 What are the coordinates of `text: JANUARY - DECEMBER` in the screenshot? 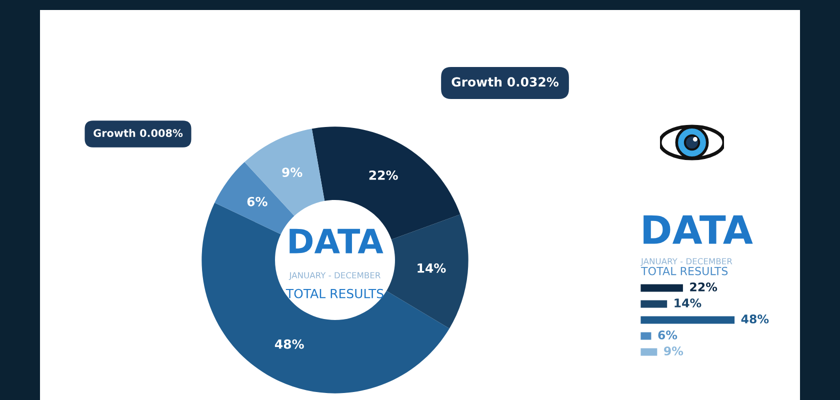 It's located at (334, 276).